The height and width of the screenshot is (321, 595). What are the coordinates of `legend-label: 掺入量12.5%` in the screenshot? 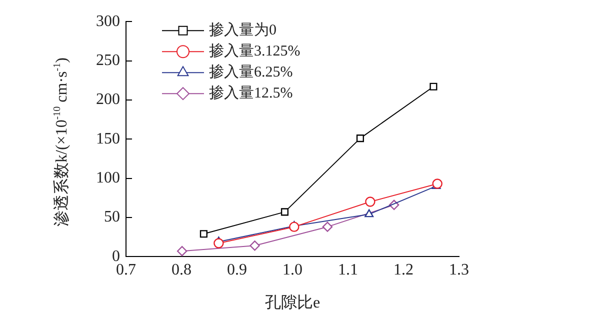 It's located at (251, 93).